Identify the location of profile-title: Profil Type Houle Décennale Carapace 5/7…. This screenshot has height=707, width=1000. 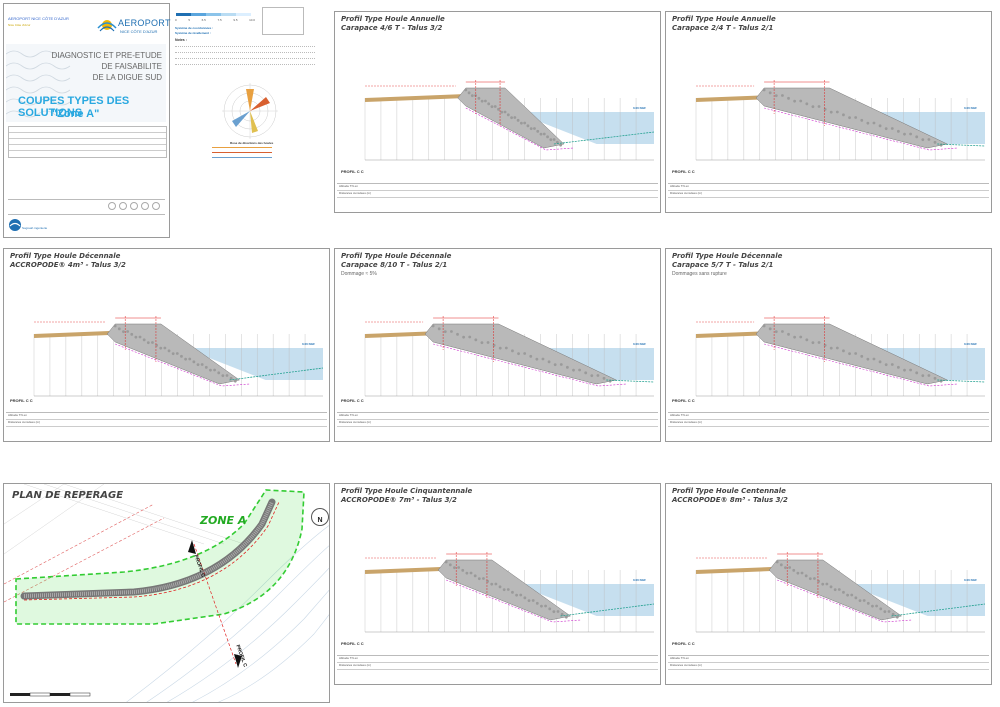
(727, 260).